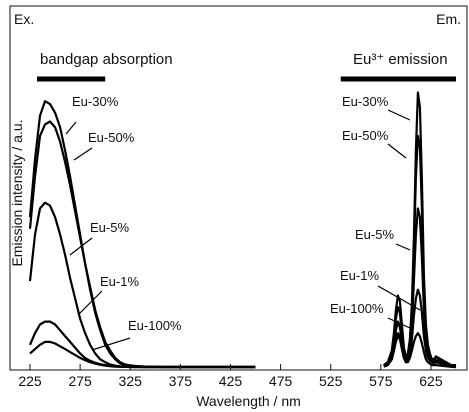 The width and height of the screenshot is (469, 412). Describe the element at coordinates (80, 381) in the screenshot. I see `x-tick-label: 275` at that location.